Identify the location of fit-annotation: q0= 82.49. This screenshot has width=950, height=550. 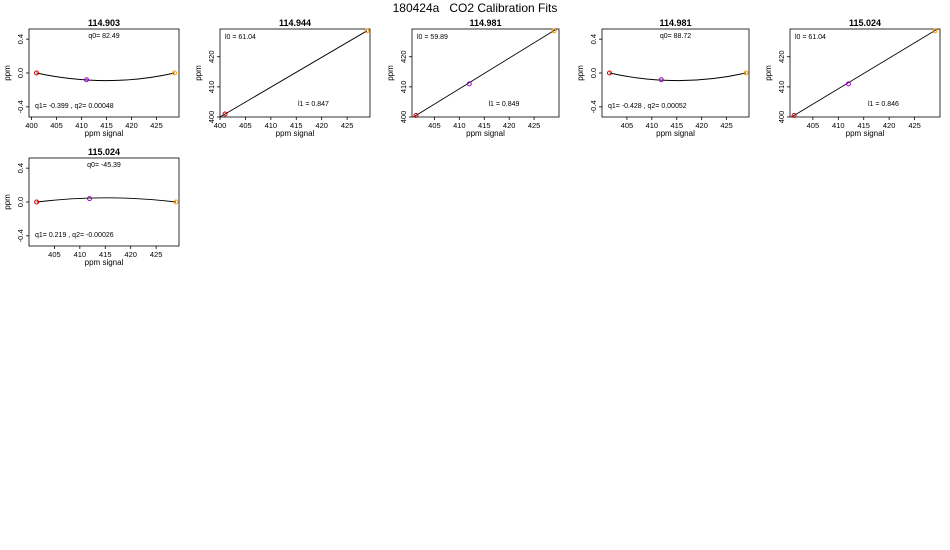
(103, 36).